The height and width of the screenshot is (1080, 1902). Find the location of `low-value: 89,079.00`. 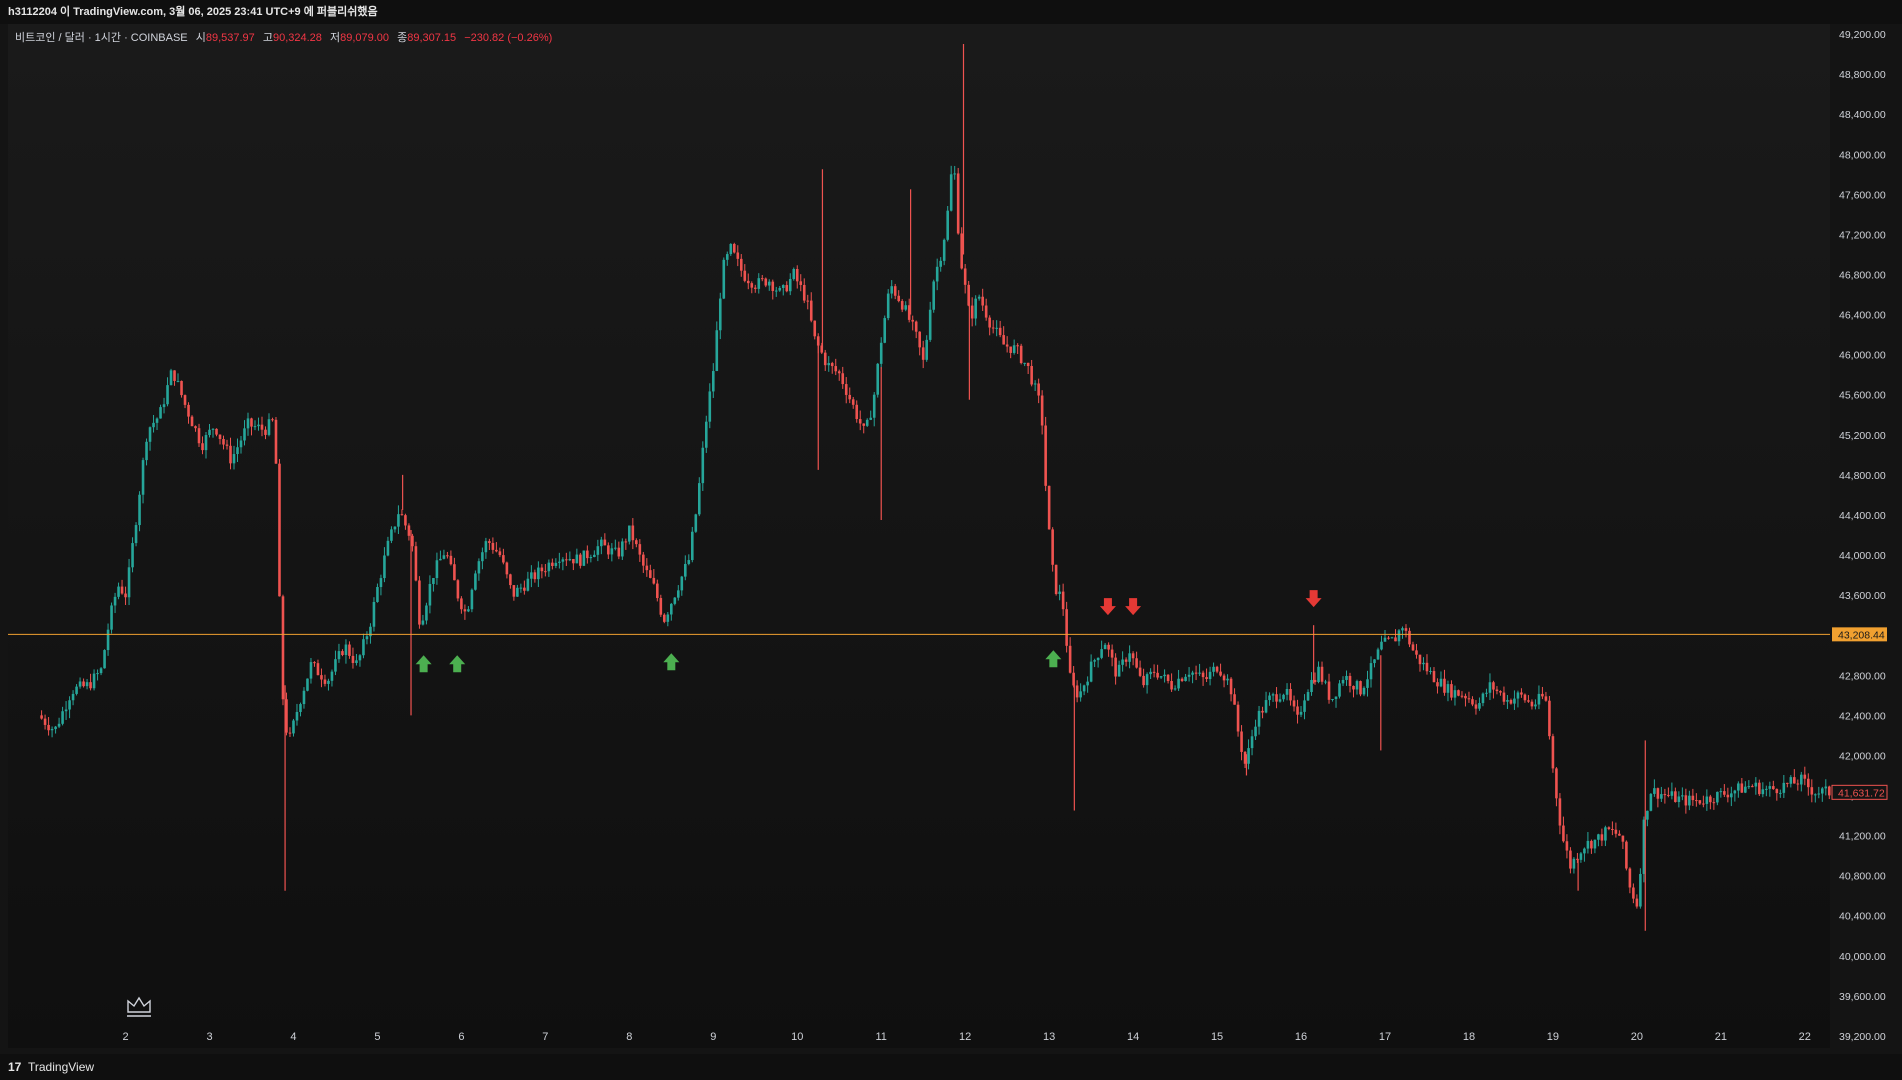

low-value: 89,079.00 is located at coordinates (365, 38).